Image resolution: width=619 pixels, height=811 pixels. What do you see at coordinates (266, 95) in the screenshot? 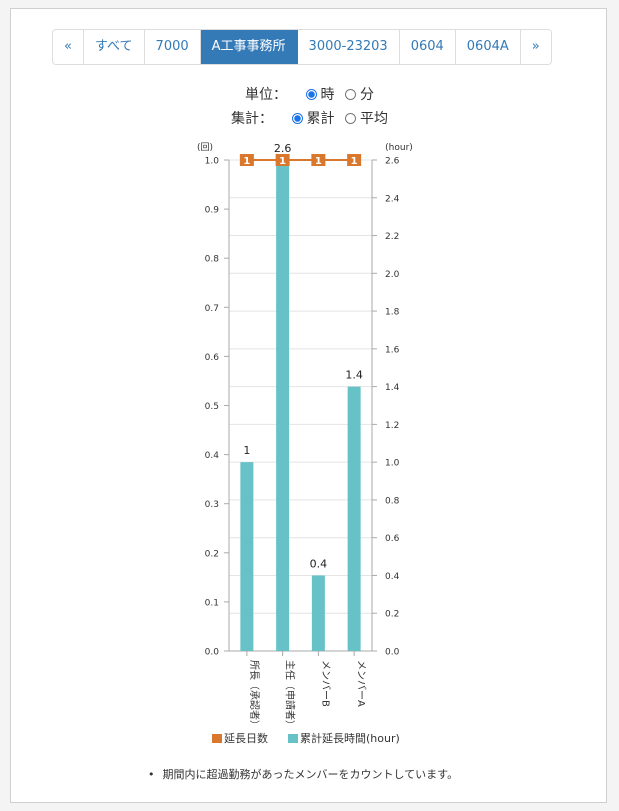
I see `unit-label: 単位：` at bounding box center [266, 95].